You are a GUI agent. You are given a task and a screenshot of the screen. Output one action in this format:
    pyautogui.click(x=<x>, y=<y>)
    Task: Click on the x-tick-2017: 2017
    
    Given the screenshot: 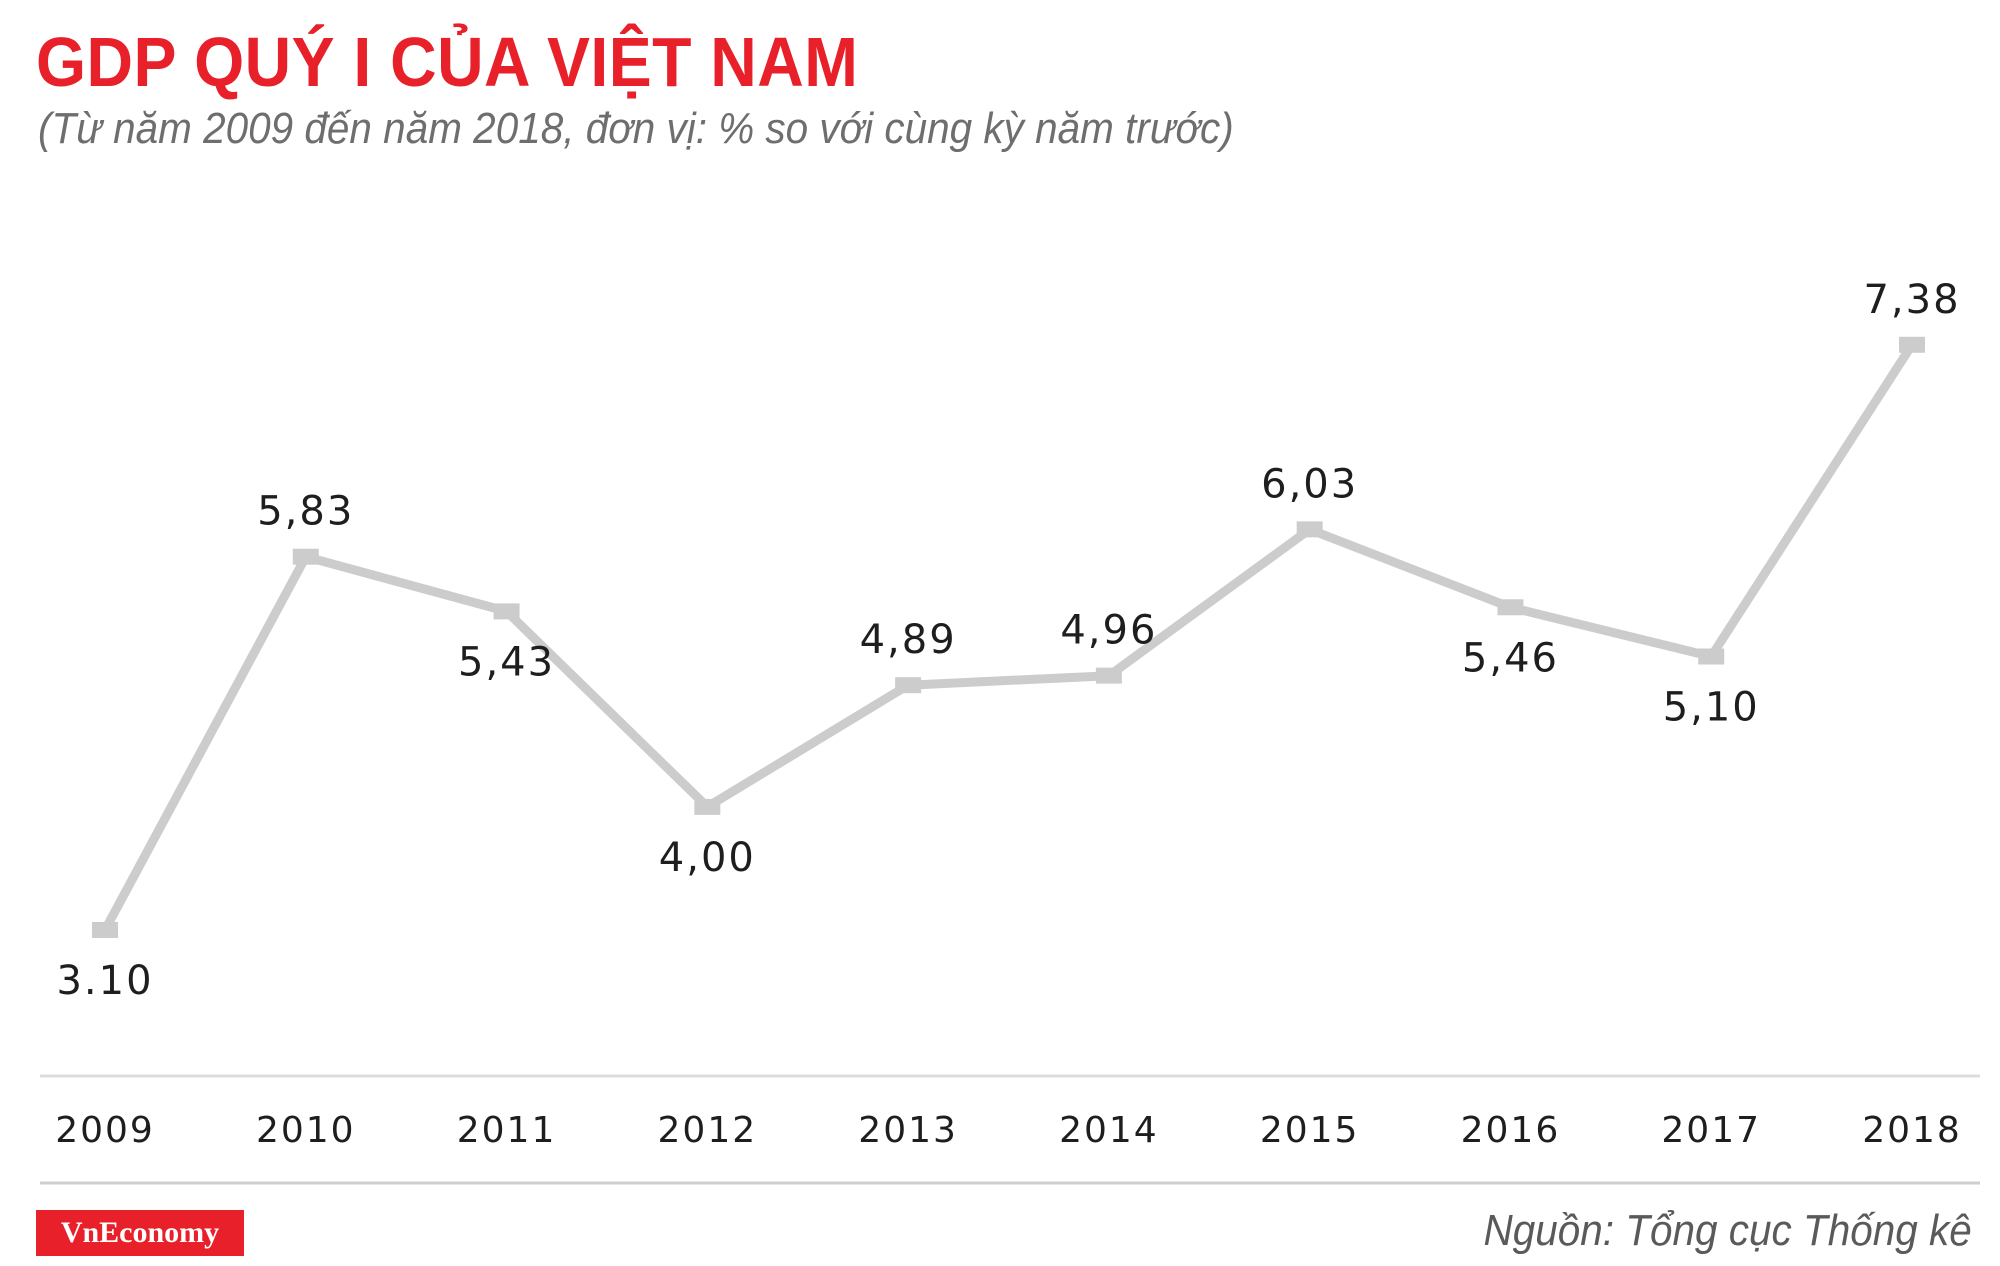 What is the action you would take?
    pyautogui.click(x=1711, y=1130)
    